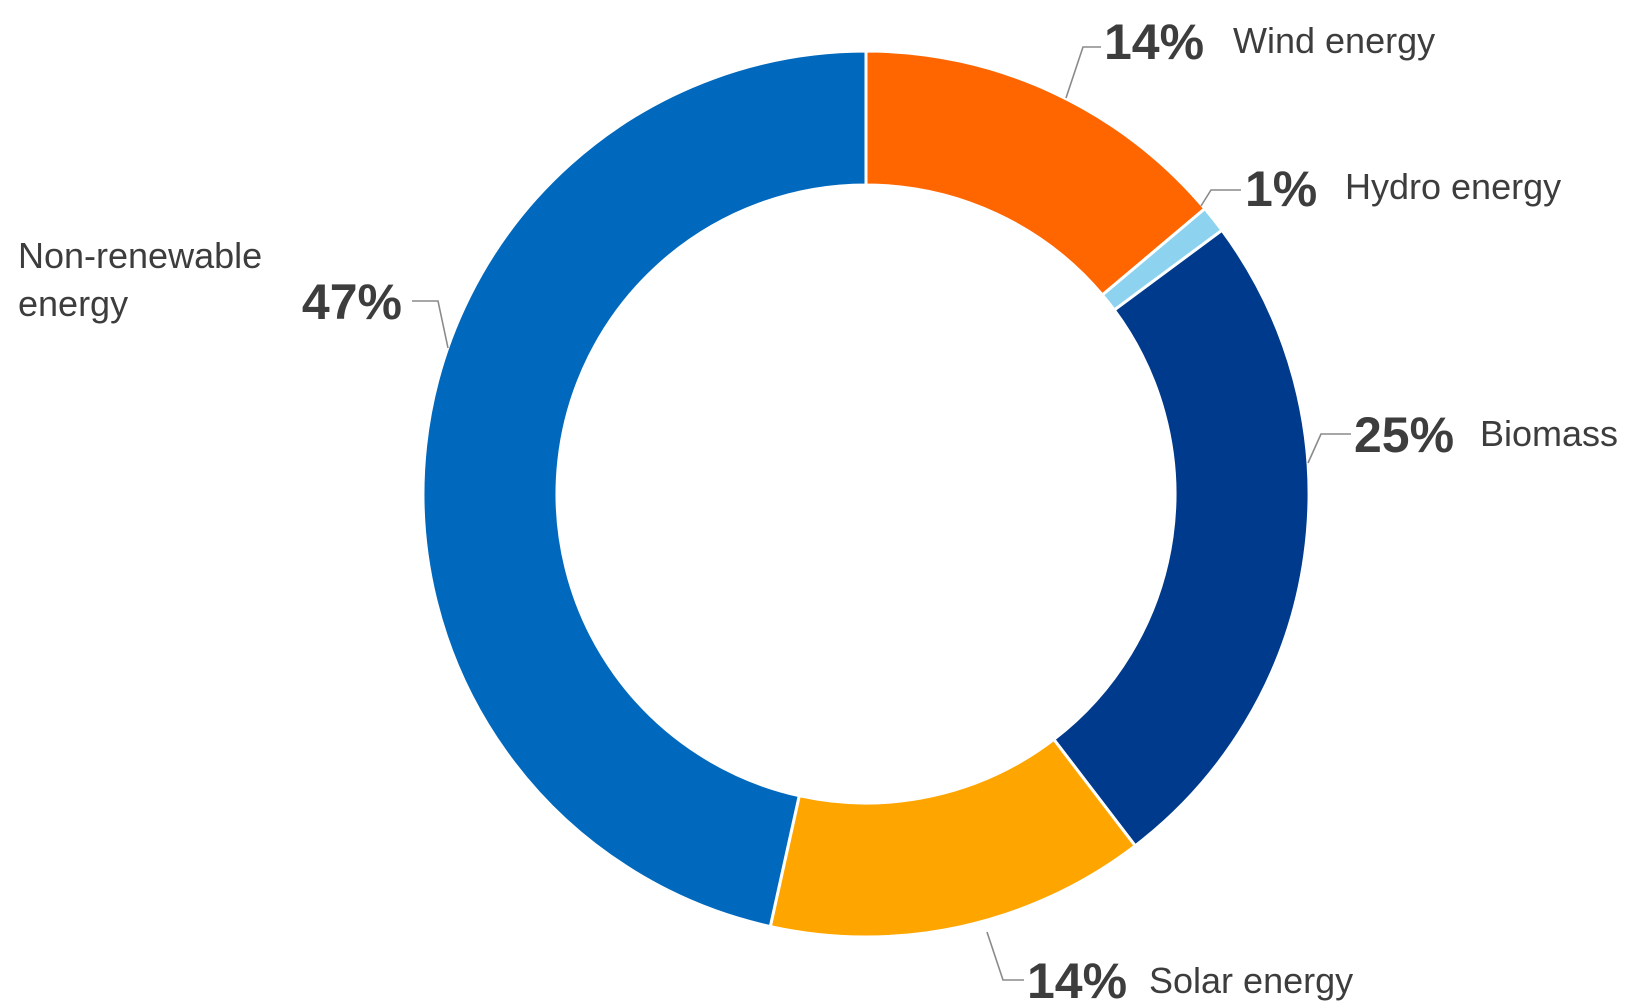  Describe the element at coordinates (1181, 538) in the screenshot. I see `slice-biomass` at that location.